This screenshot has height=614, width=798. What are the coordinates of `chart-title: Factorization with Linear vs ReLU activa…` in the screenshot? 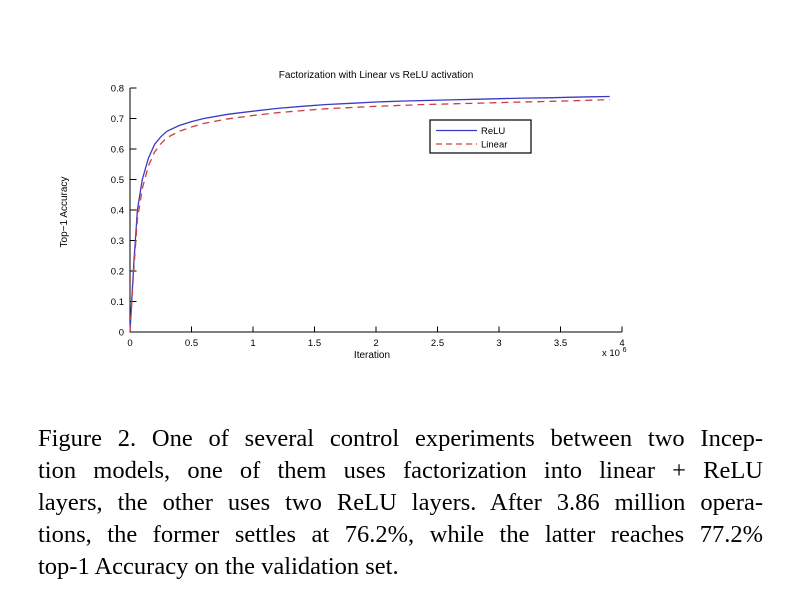 It's located at (376, 75).